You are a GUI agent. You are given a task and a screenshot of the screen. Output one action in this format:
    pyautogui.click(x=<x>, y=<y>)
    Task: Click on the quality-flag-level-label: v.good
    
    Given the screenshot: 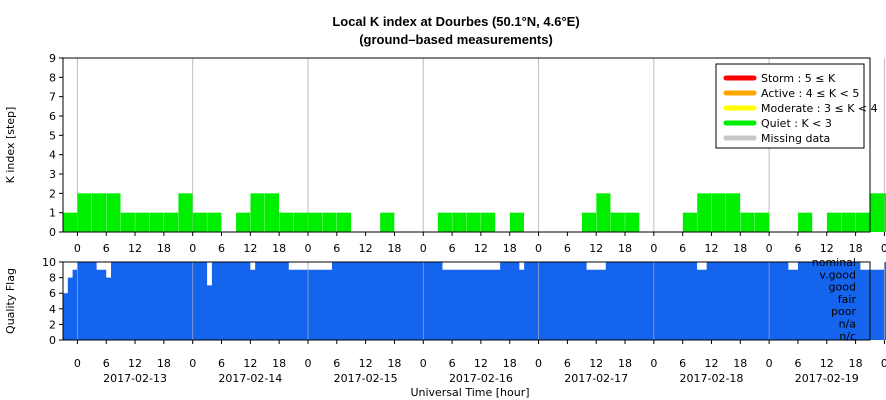 What is the action you would take?
    pyautogui.click(x=837, y=274)
    